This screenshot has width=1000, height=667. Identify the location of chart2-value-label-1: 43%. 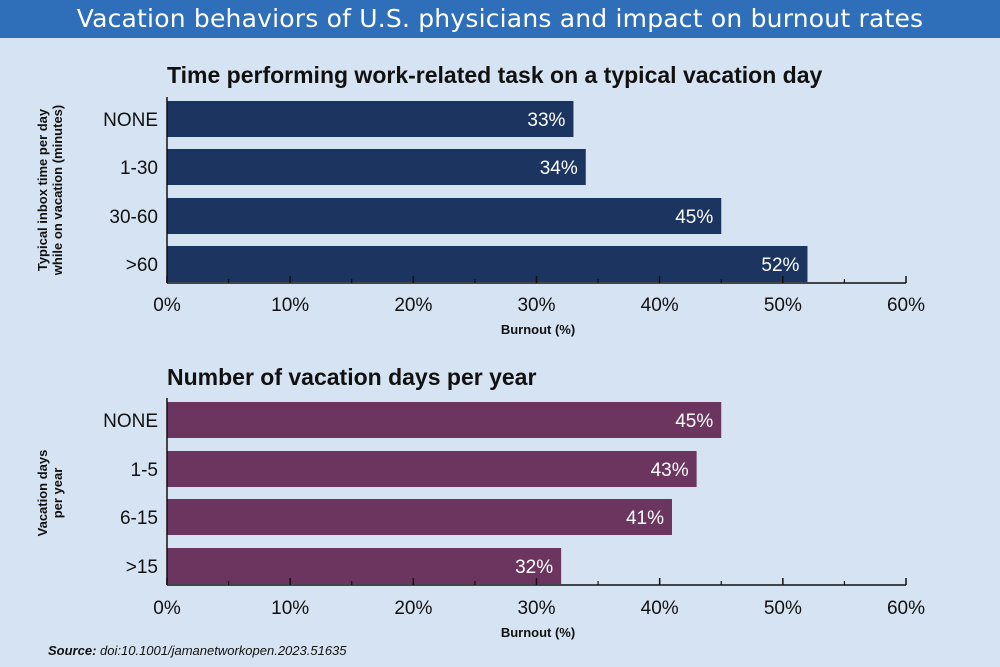
(670, 470).